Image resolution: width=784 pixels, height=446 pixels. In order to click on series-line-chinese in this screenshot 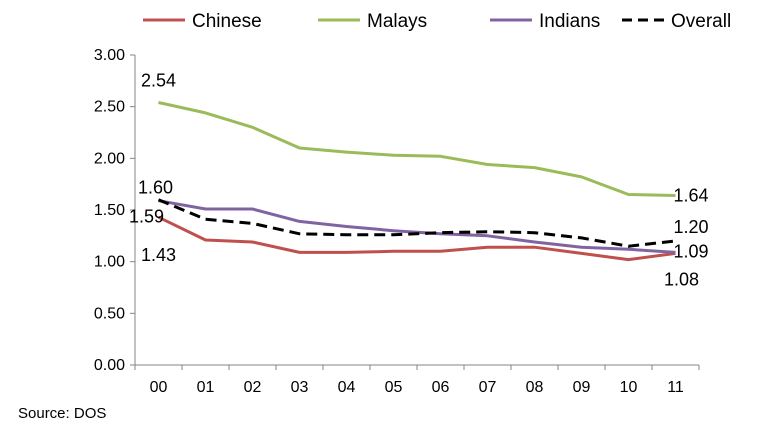, I will do `click(416, 238)`.